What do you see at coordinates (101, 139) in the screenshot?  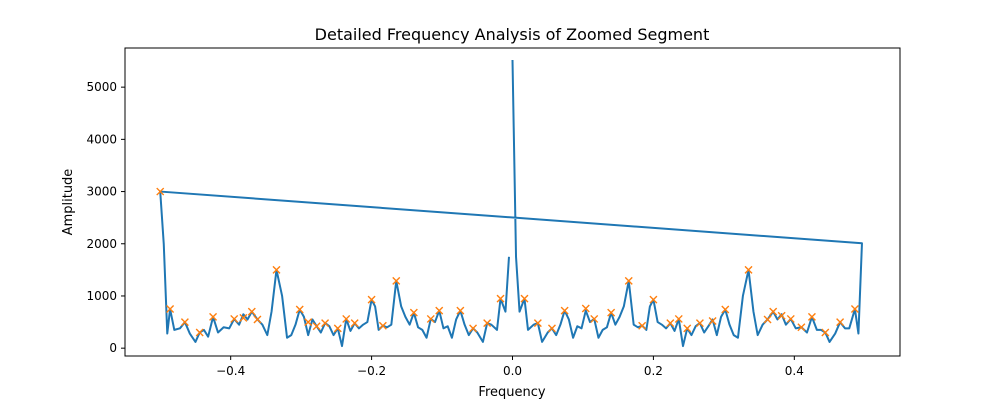 I see `y-tick-label: 4000` at bounding box center [101, 139].